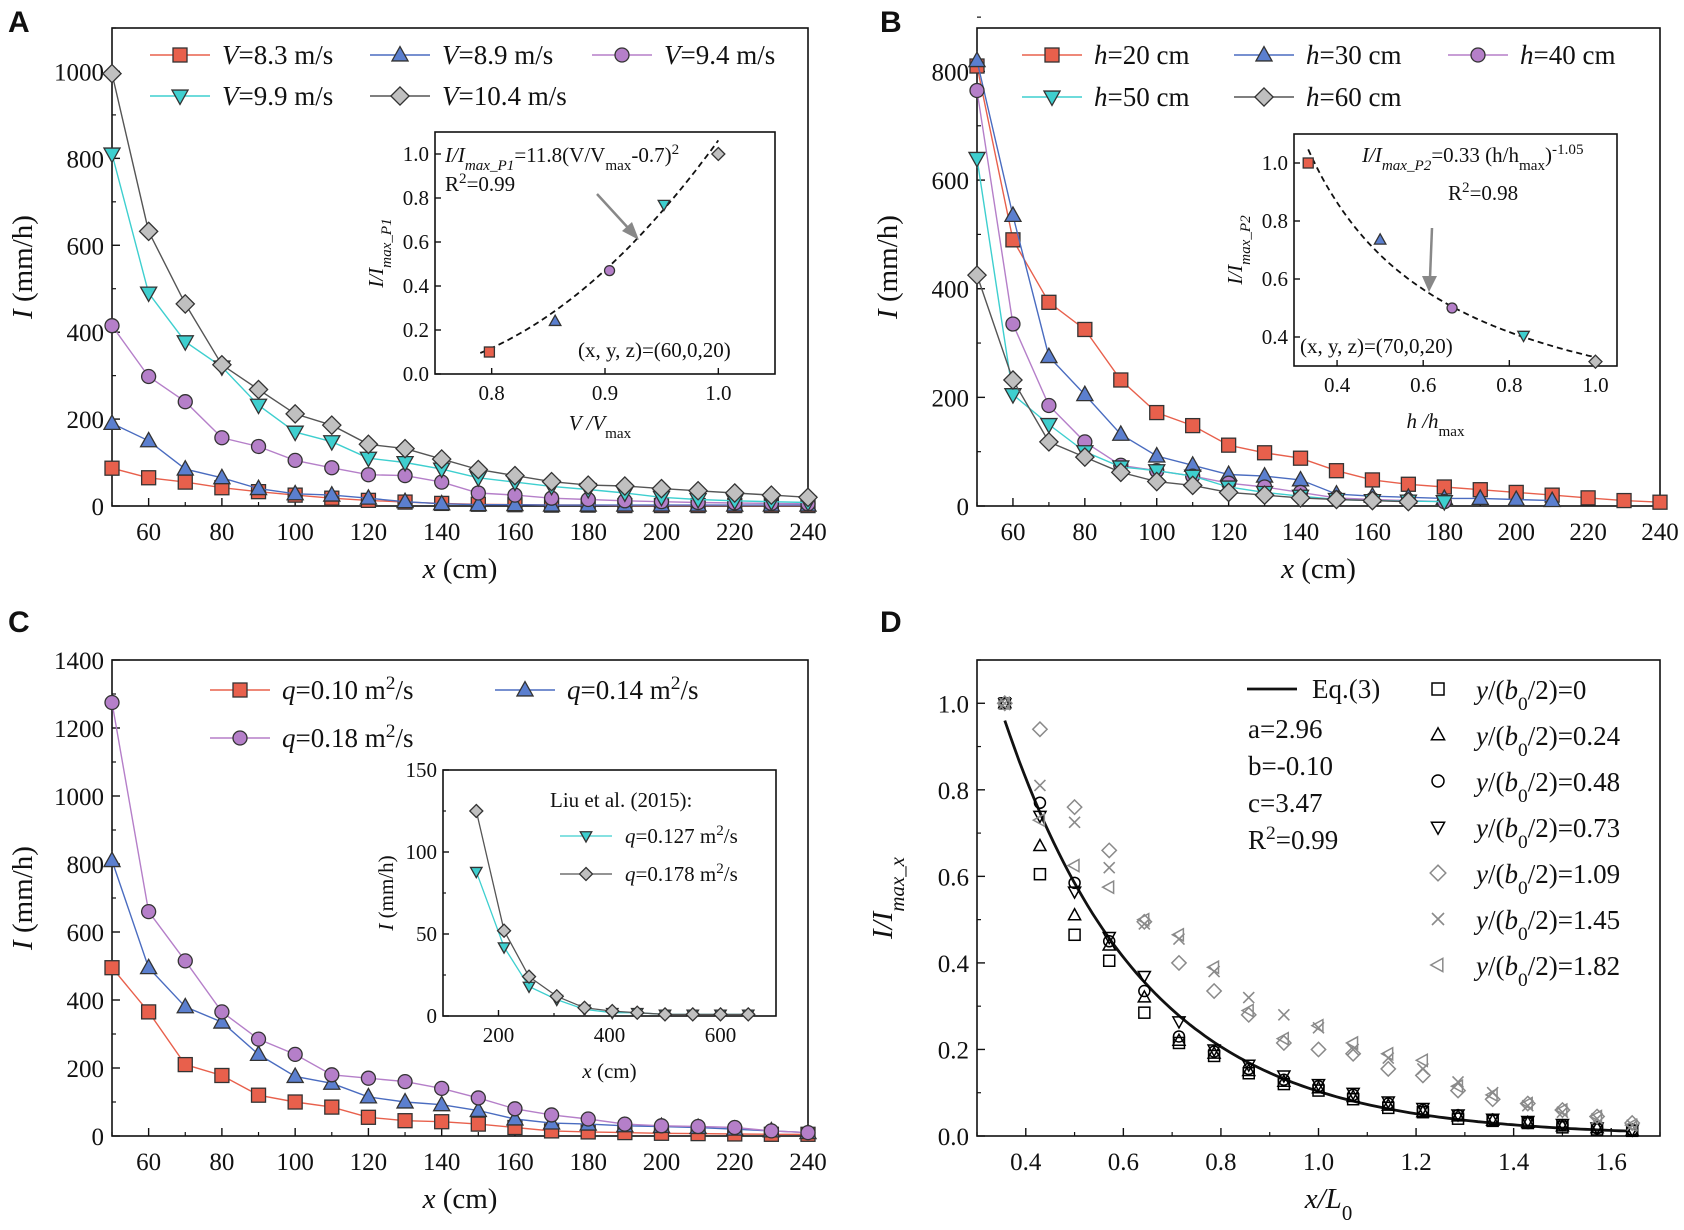 This screenshot has width=1684, height=1230. Describe the element at coordinates (463, 179) in the screenshot. I see `a-inset-r2-part: 2` at that location.